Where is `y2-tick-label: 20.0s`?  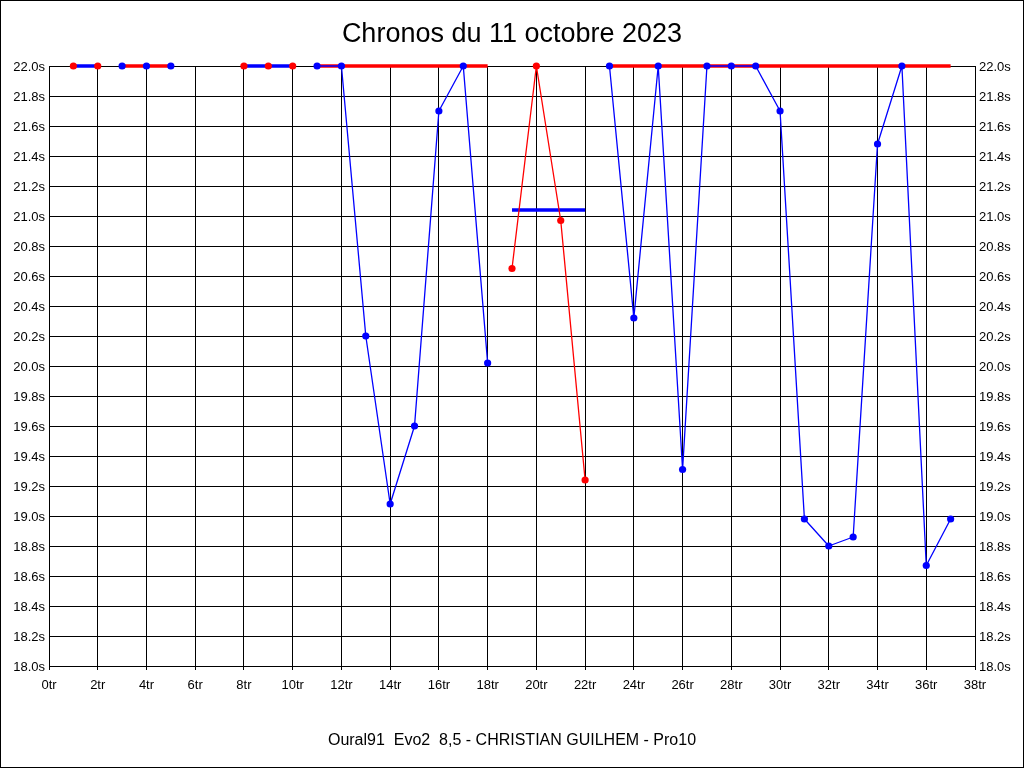
y2-tick-label: 20.0s is located at coordinates (995, 366).